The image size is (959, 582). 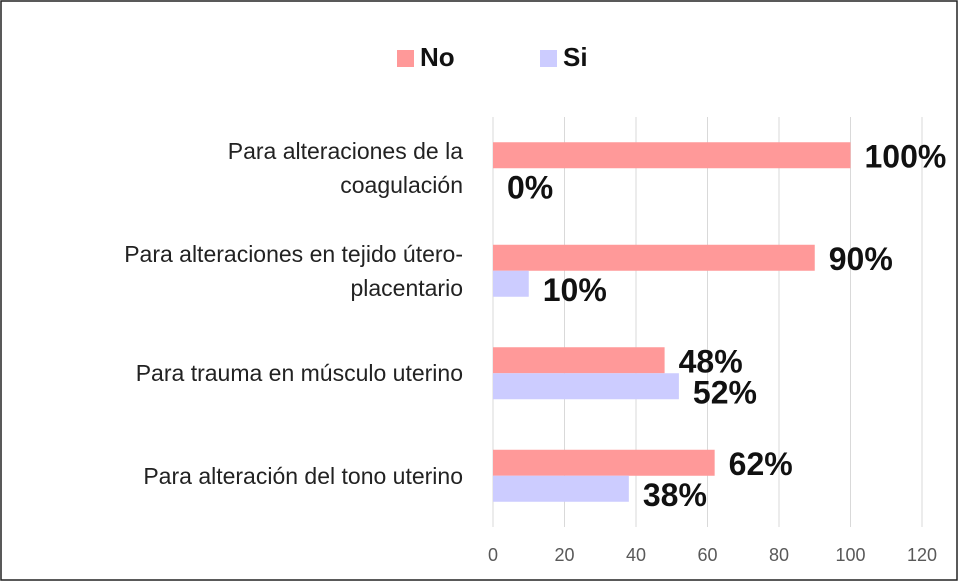 What do you see at coordinates (922, 555) in the screenshot?
I see `x-tick-label: 120` at bounding box center [922, 555].